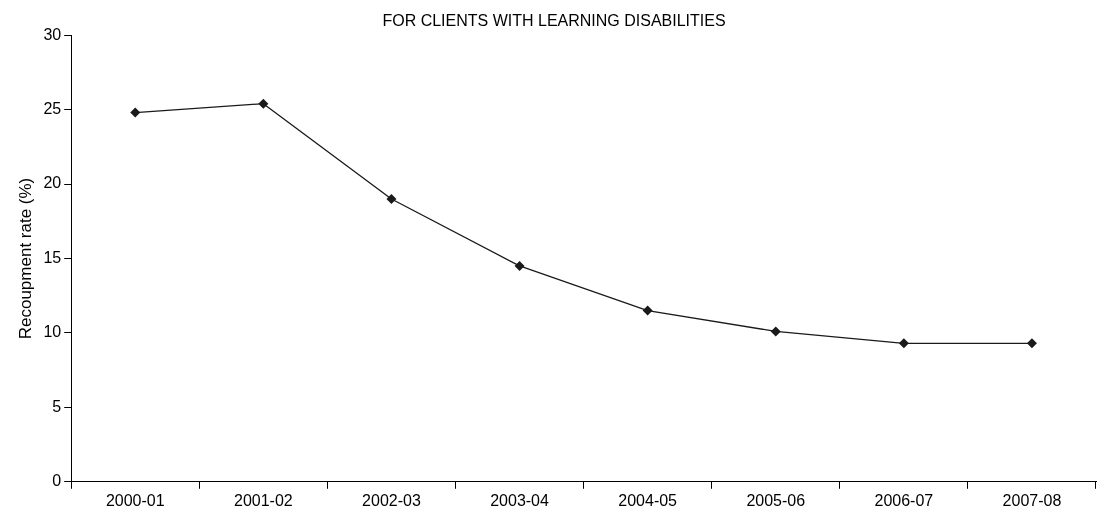 Image resolution: width=1112 pixels, height=526 pixels. What do you see at coordinates (52, 183) in the screenshot?
I see `y-tick-label: 20` at bounding box center [52, 183].